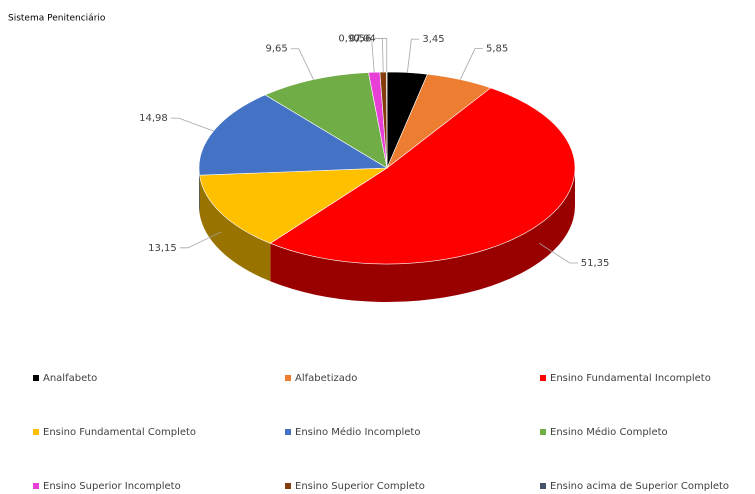  Describe the element at coordinates (497, 49) in the screenshot. I see `data-label: 5,85` at that location.